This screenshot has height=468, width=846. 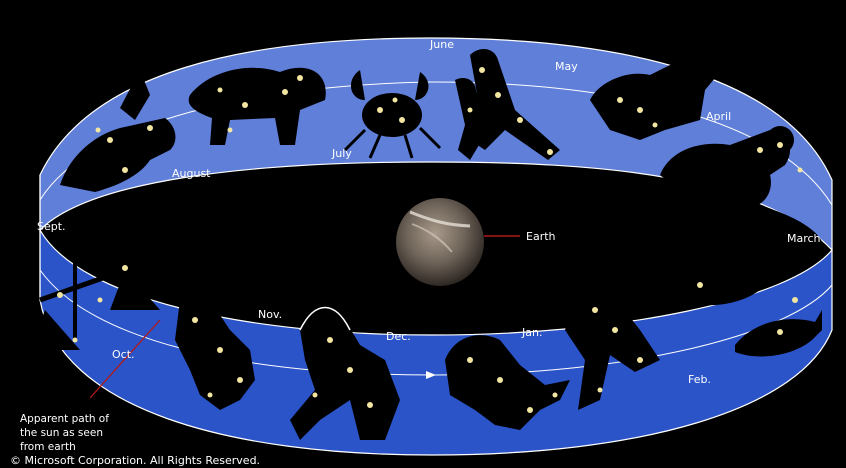 What do you see at coordinates (392, 114) in the screenshot?
I see `cancer-figure` at bounding box center [392, 114].